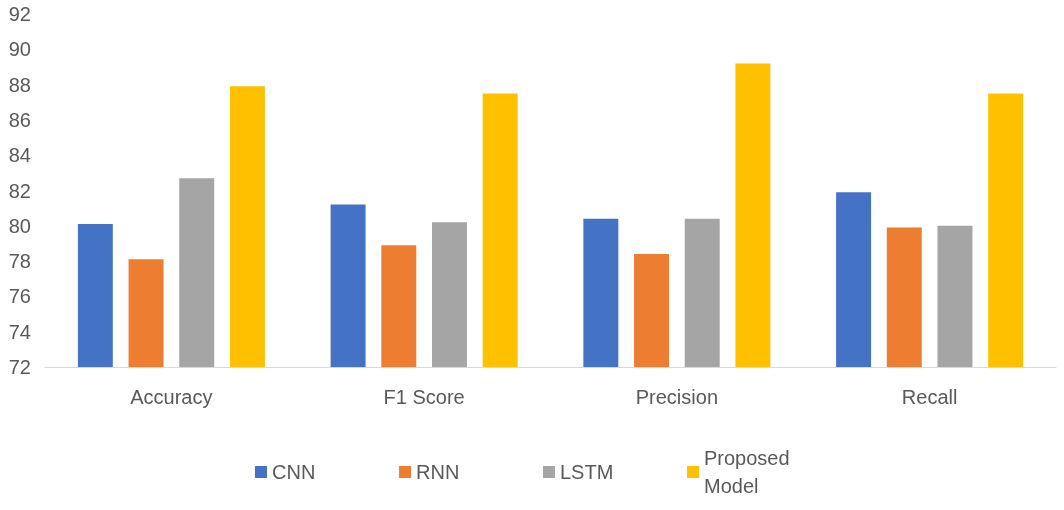 This screenshot has width=1064, height=510. I want to click on y-tick-label: 88, so click(19, 84).